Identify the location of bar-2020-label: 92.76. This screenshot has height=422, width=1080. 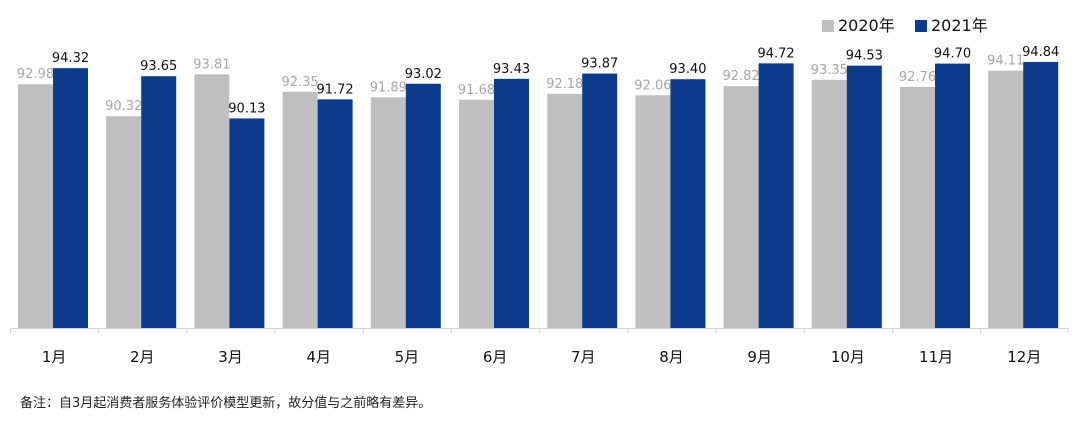
(917, 77).